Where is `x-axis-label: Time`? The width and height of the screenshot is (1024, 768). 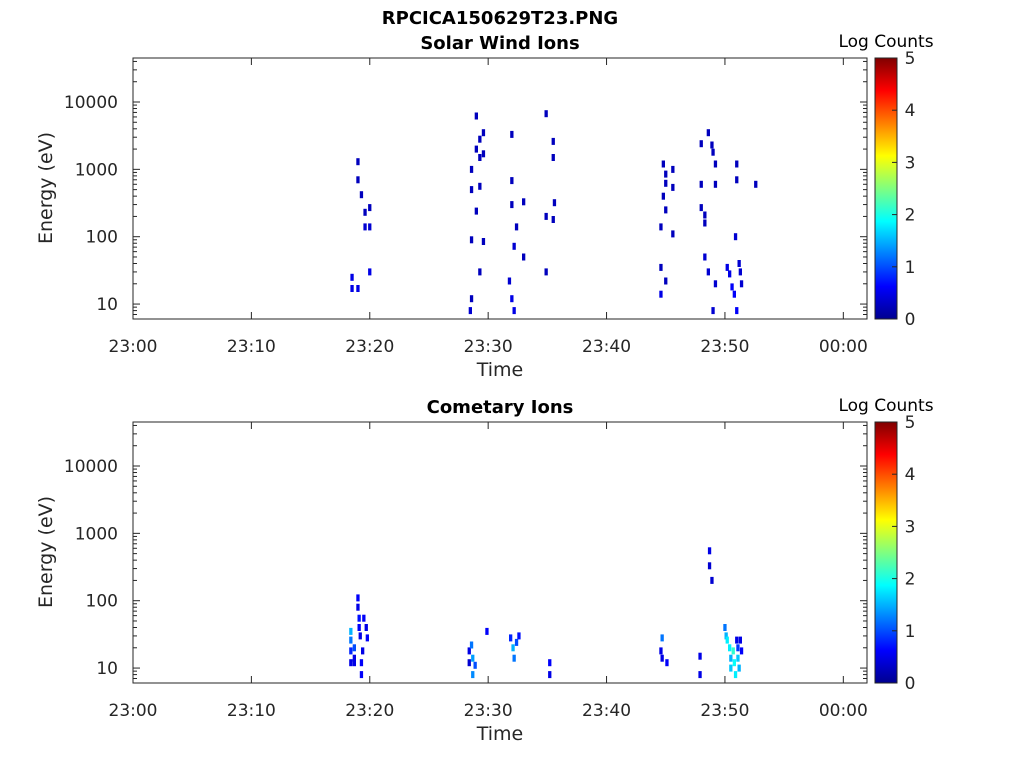 x-axis-label: Time is located at coordinates (500, 370).